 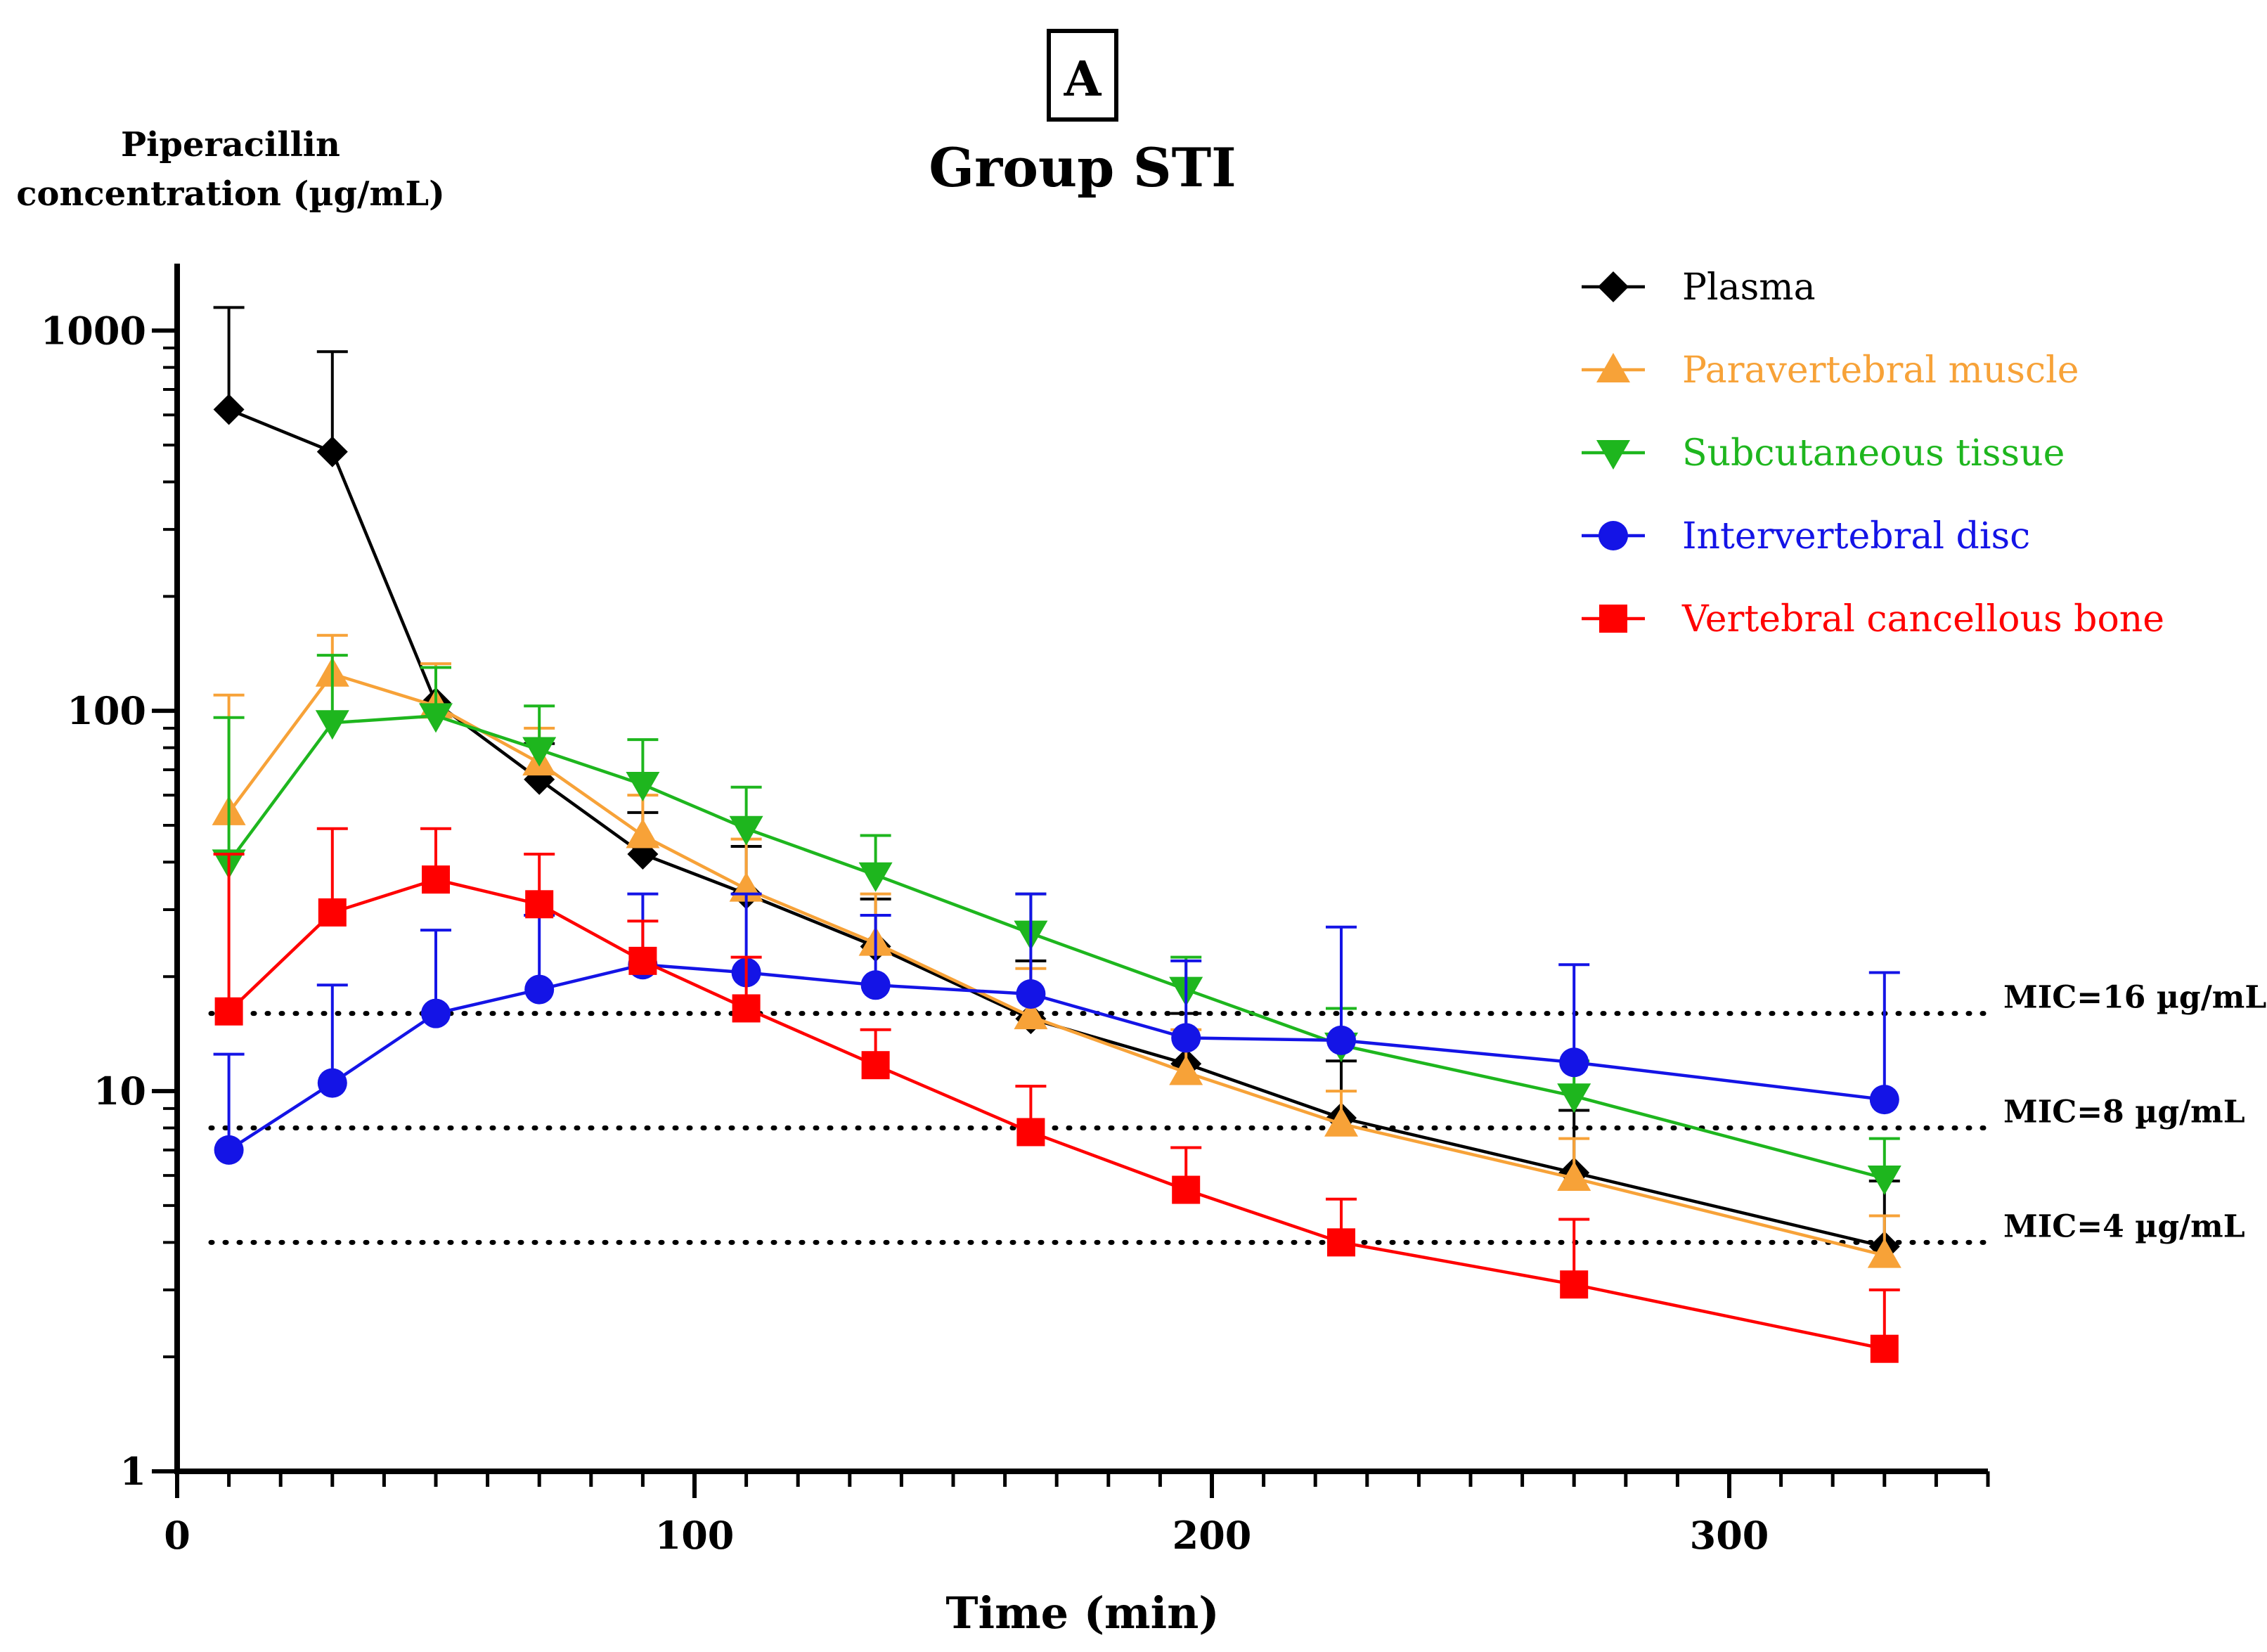 What do you see at coordinates (2124, 1226) in the screenshot?
I see `reference-line-label-2: MIC=4 µg/mL` at bounding box center [2124, 1226].